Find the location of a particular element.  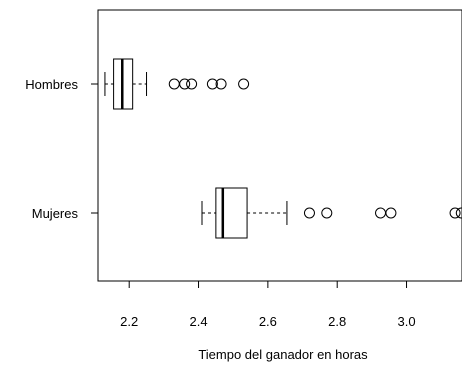

category-label: Hombres is located at coordinates (51, 84).